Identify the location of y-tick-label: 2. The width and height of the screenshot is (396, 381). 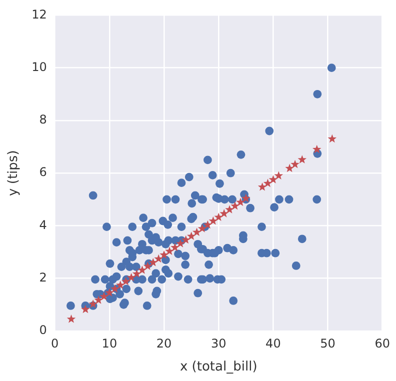
(43, 277).